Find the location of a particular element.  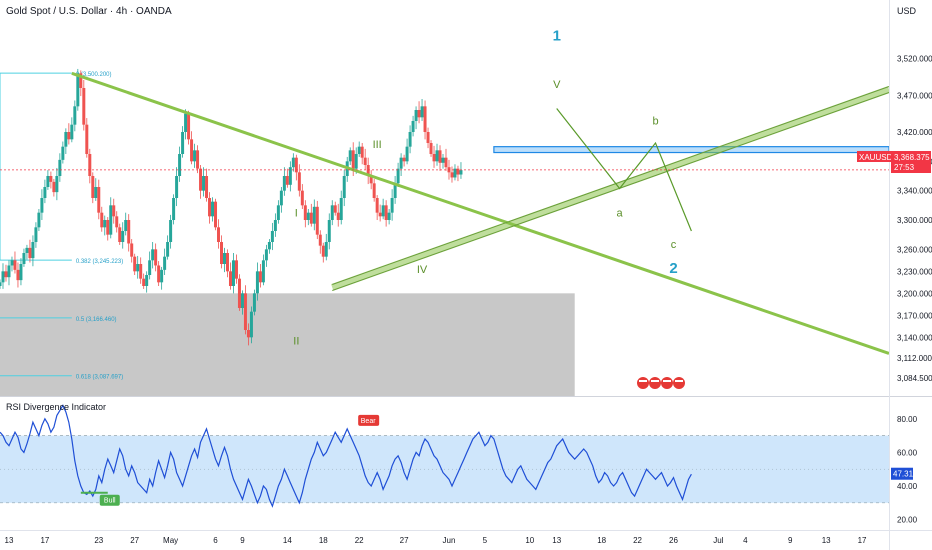

wave-label: b is located at coordinates (655, 122).